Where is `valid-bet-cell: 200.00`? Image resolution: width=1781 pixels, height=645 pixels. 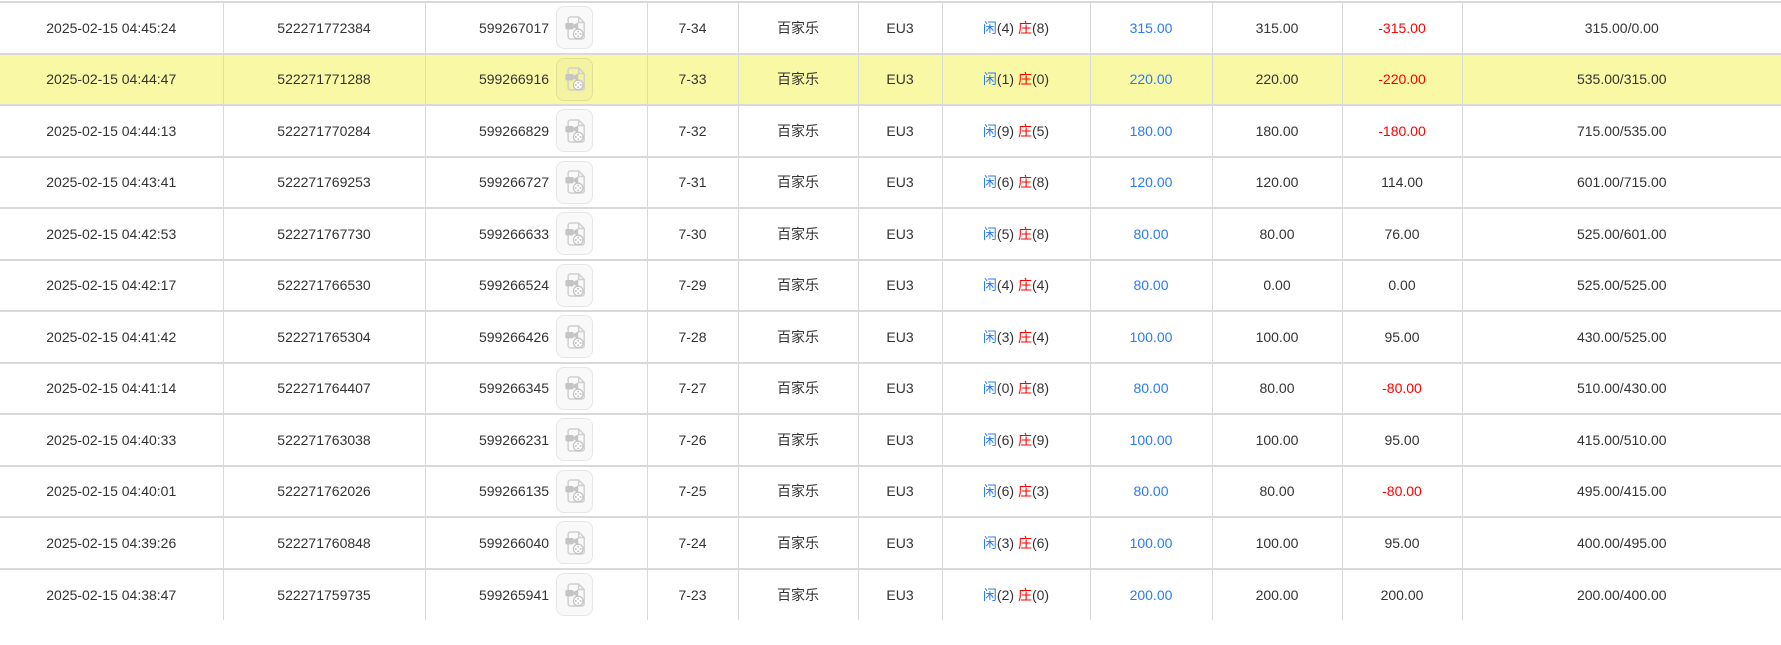
valid-bet-cell: 200.00 is located at coordinates (1276, 594).